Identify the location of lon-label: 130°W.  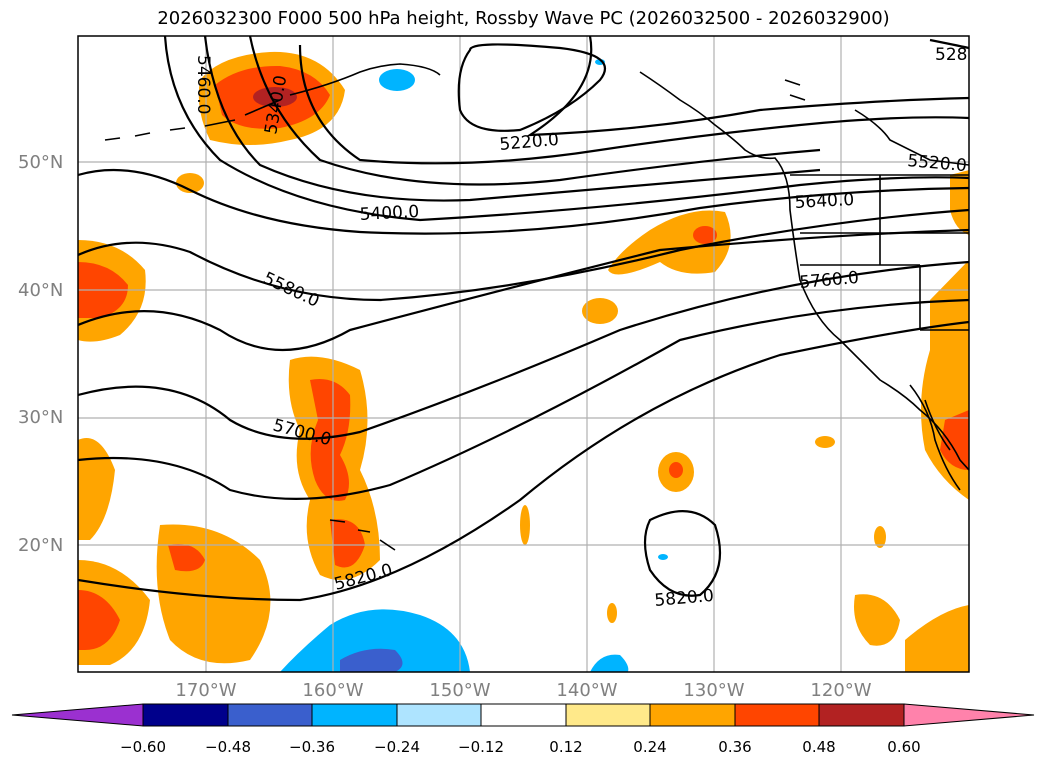
(714, 690).